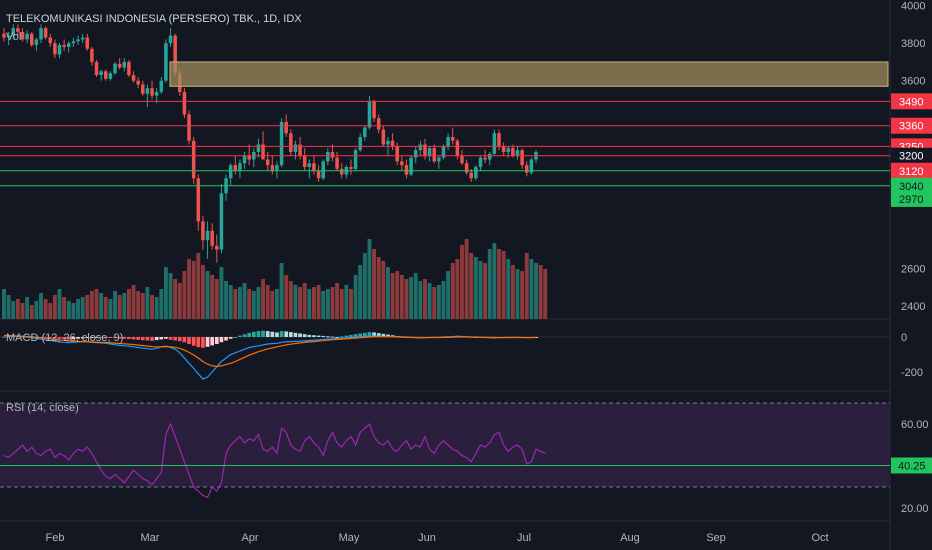  Describe the element at coordinates (42, 408) in the screenshot. I see `rsi-label: RSI (14, close)` at that location.